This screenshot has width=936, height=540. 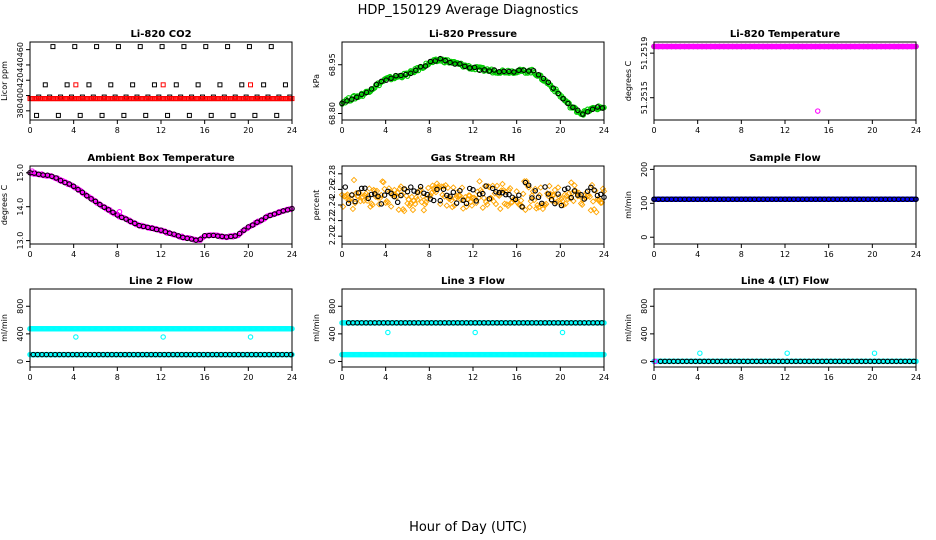 What do you see at coordinates (29, 377) in the screenshot?
I see `x-tick-label: 0` at bounding box center [29, 377].